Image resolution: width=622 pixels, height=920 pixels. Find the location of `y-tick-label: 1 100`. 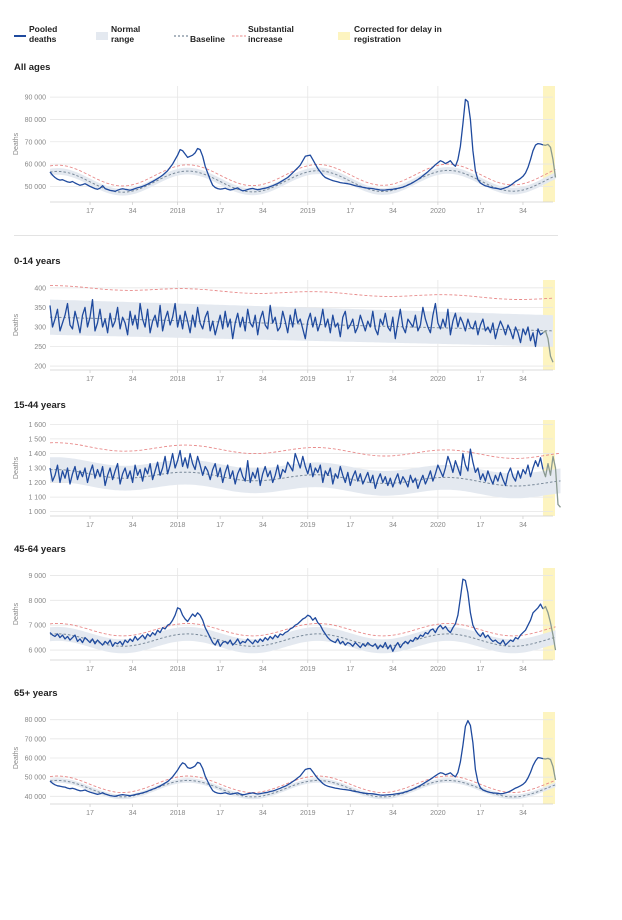

y-tick-label: 1 100 is located at coordinates (37, 498).